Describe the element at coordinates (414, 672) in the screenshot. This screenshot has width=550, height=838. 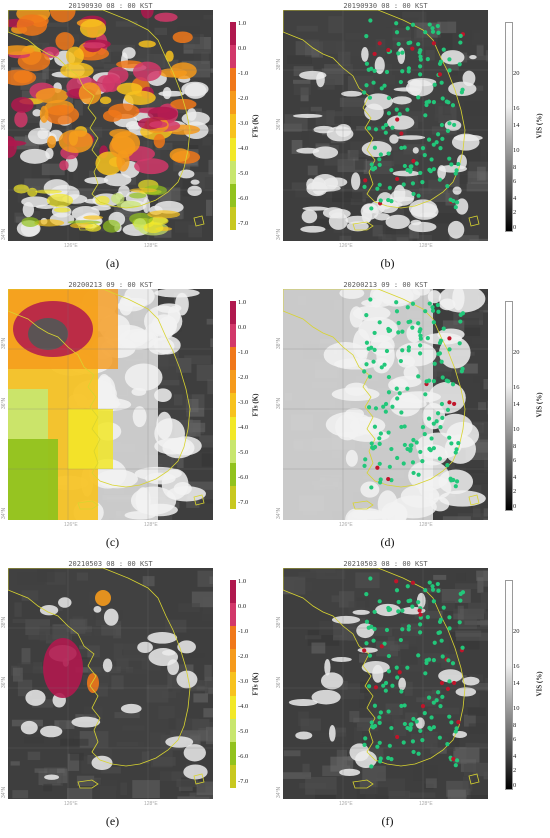
I see `station-markers` at that location.